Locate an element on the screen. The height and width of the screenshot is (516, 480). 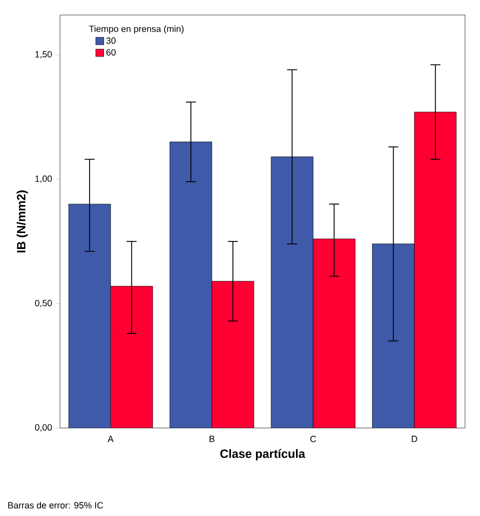
legend-title: Tiempo en prensa (min) is located at coordinates (136, 29).